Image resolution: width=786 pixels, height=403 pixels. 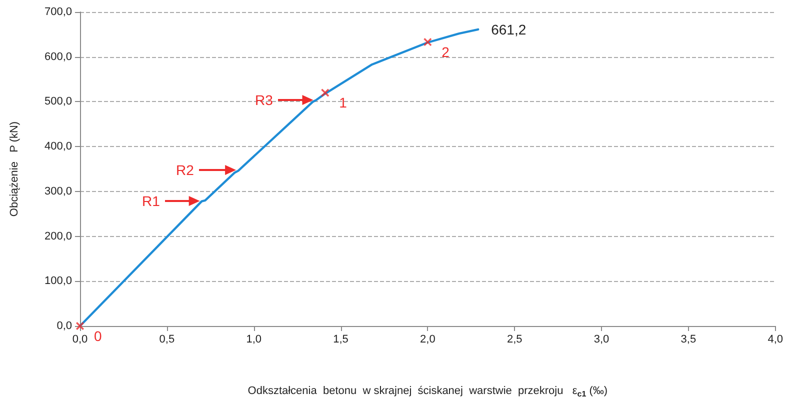 I want to click on annotation: R3, so click(x=264, y=100).